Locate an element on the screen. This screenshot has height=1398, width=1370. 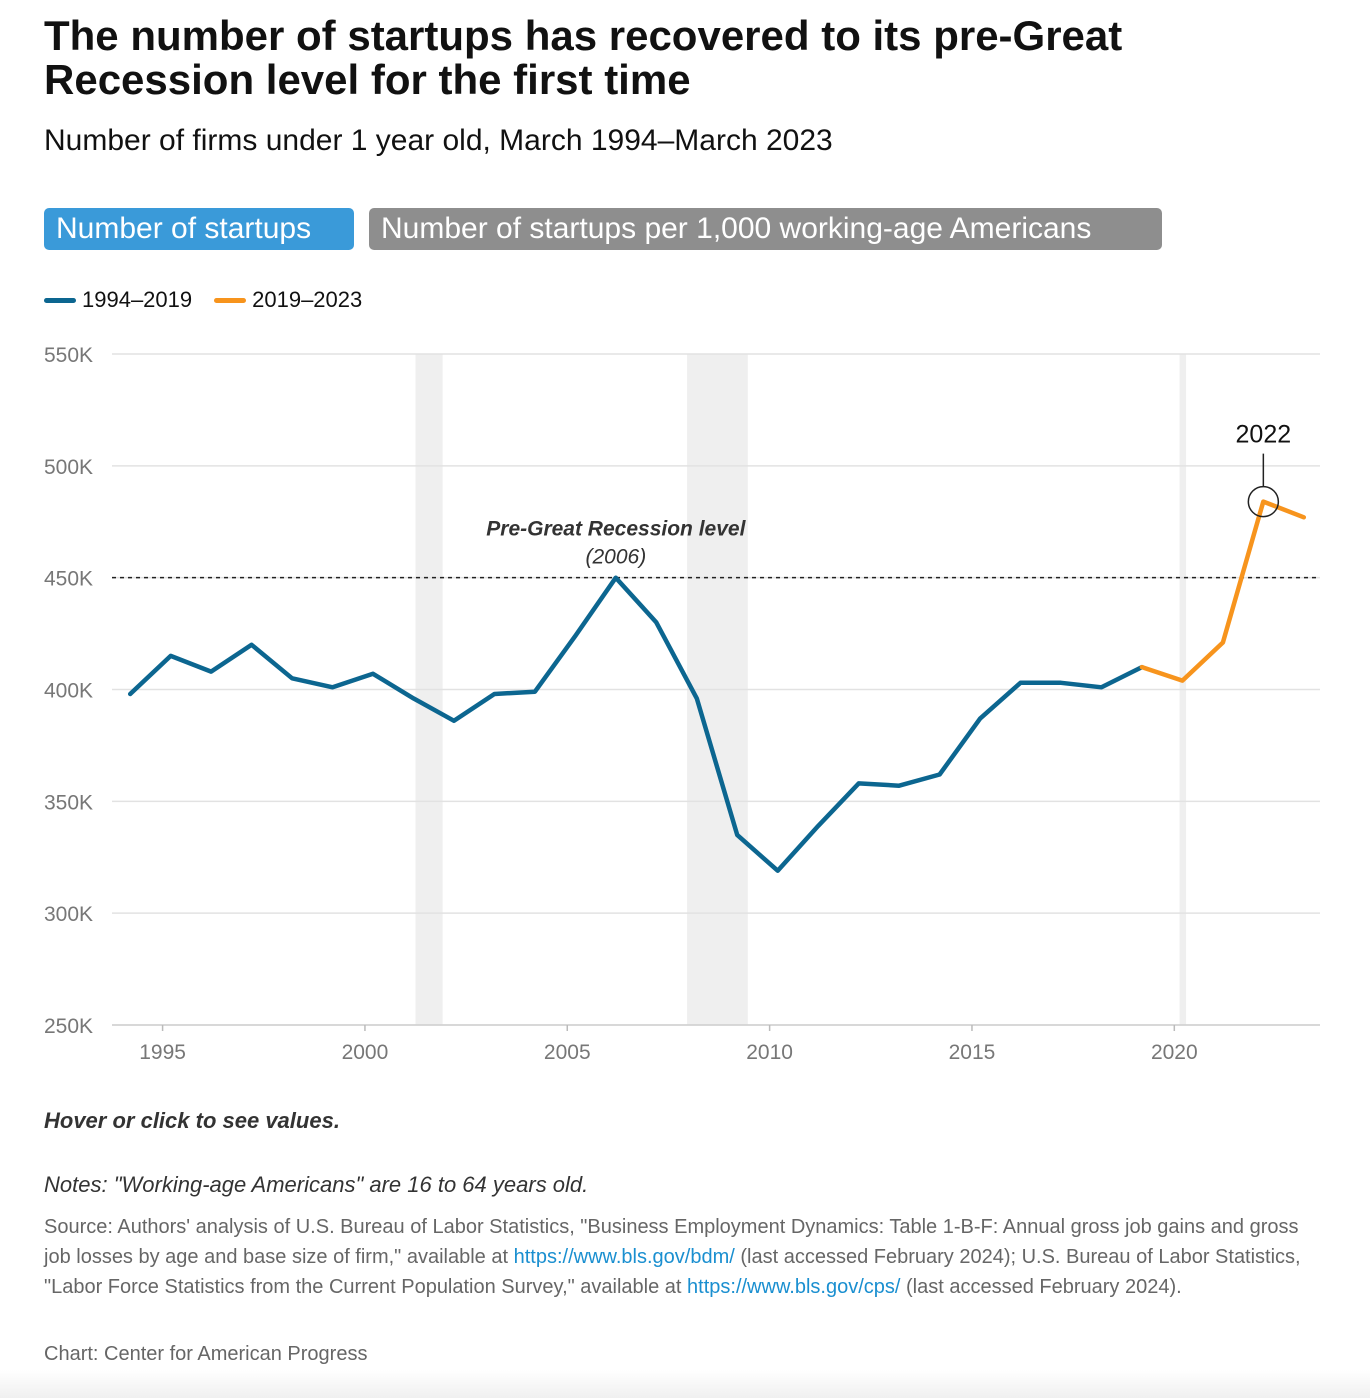
source-link-cps: https://www.bls.gov/cps/ is located at coordinates (794, 1287).